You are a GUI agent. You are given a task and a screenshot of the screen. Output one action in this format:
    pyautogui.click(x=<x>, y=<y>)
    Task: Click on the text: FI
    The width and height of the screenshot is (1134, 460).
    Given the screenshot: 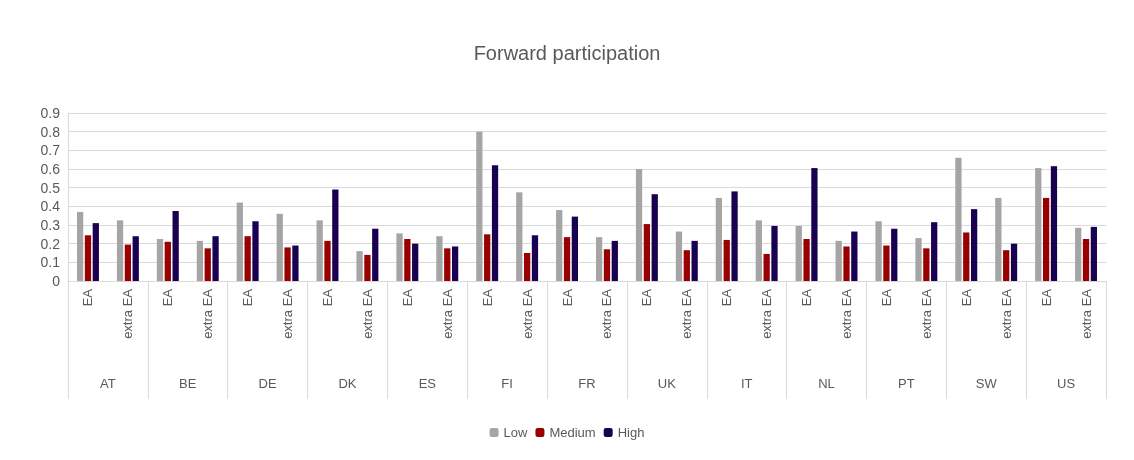 What is the action you would take?
    pyautogui.click(x=507, y=383)
    